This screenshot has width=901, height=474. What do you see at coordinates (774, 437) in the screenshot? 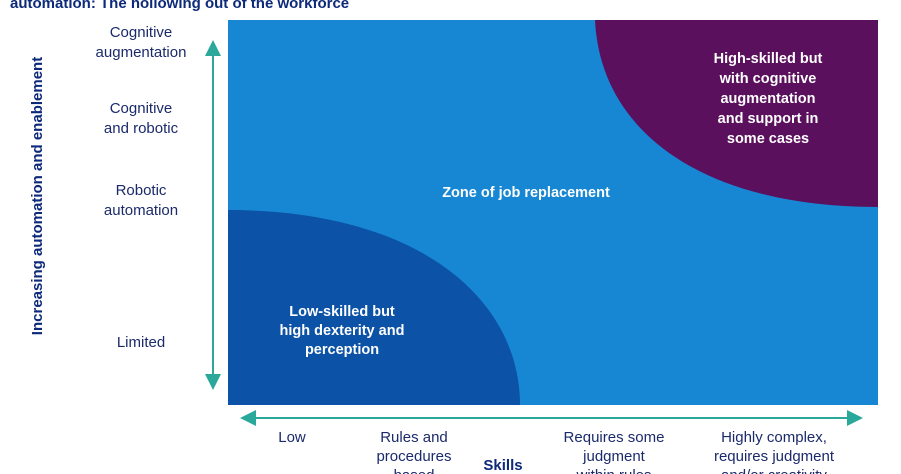
I see `x-level-label: Highly complex,` at bounding box center [774, 437].